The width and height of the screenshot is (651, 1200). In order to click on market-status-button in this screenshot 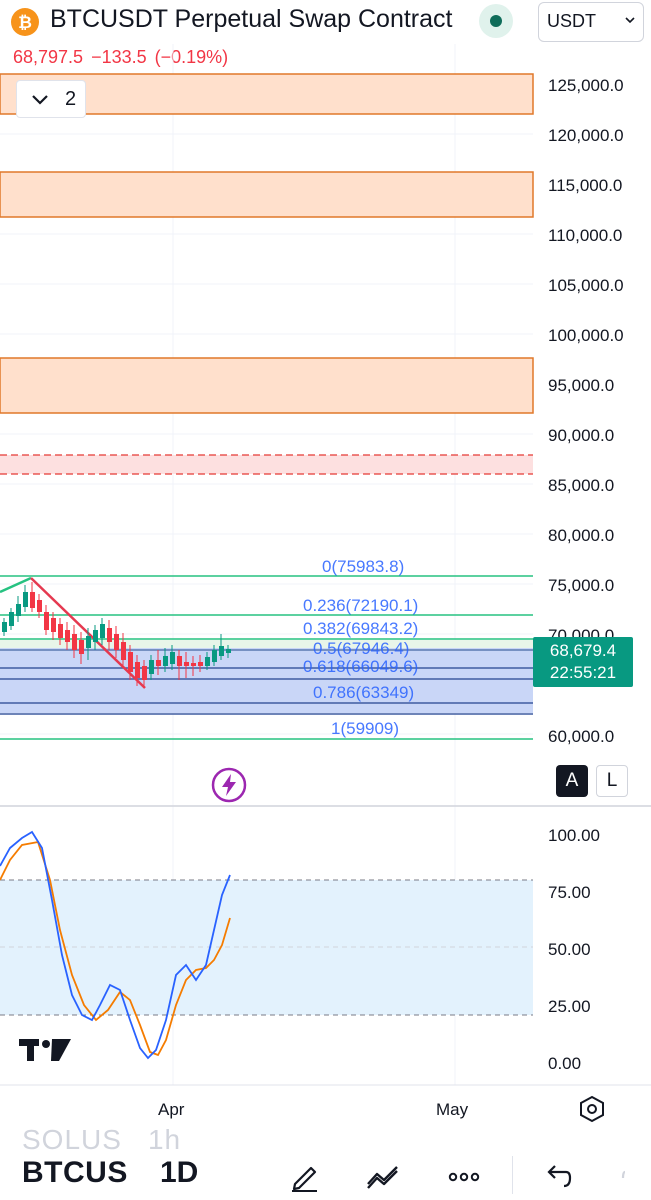, I will do `click(496, 21)`.